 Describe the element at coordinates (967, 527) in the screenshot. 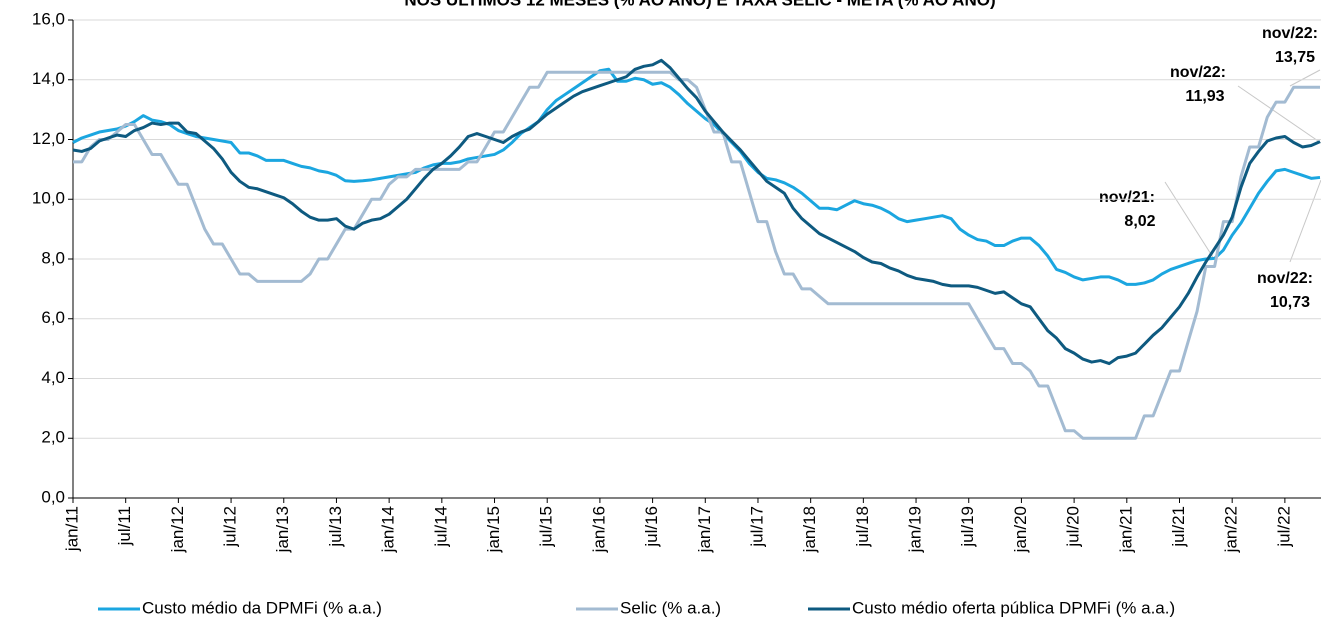

I see `x-tick-label: jul/19` at that location.